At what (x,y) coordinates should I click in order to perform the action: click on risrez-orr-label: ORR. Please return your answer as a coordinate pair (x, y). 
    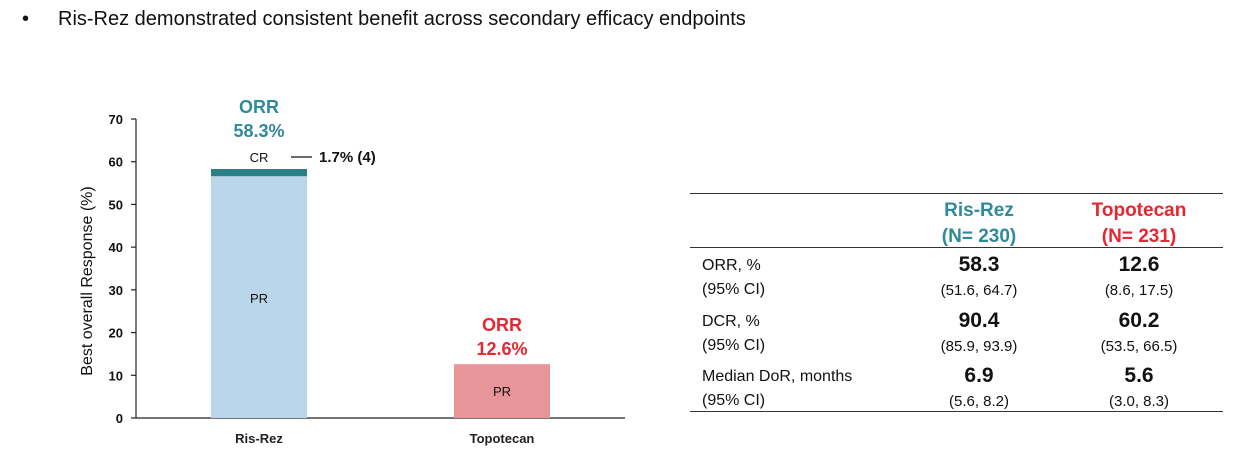
    Looking at the image, I should click on (259, 107).